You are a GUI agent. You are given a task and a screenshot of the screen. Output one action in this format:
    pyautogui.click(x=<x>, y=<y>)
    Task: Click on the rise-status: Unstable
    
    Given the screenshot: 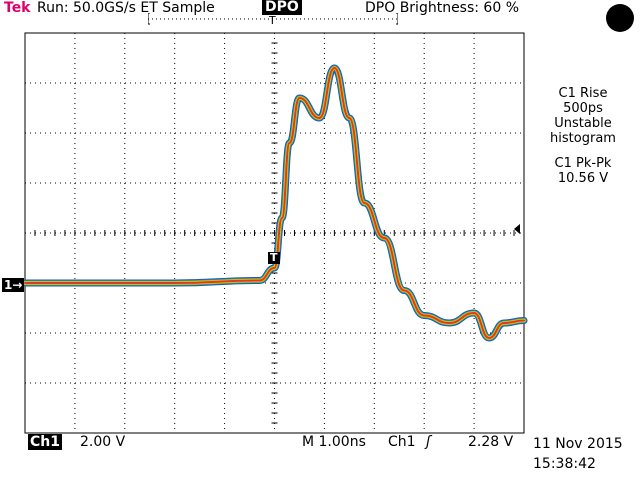 What is the action you would take?
    pyautogui.click(x=583, y=123)
    